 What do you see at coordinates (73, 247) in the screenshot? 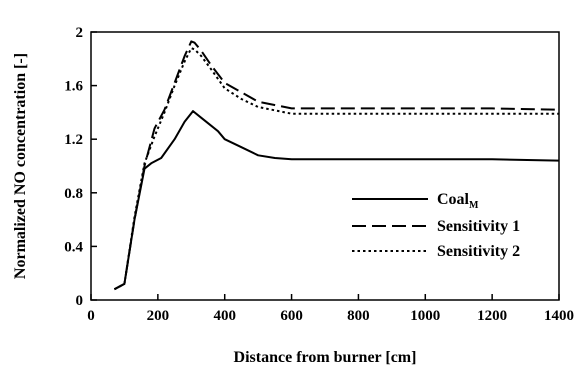
I see `y-tick-label: 0.4` at bounding box center [73, 247].